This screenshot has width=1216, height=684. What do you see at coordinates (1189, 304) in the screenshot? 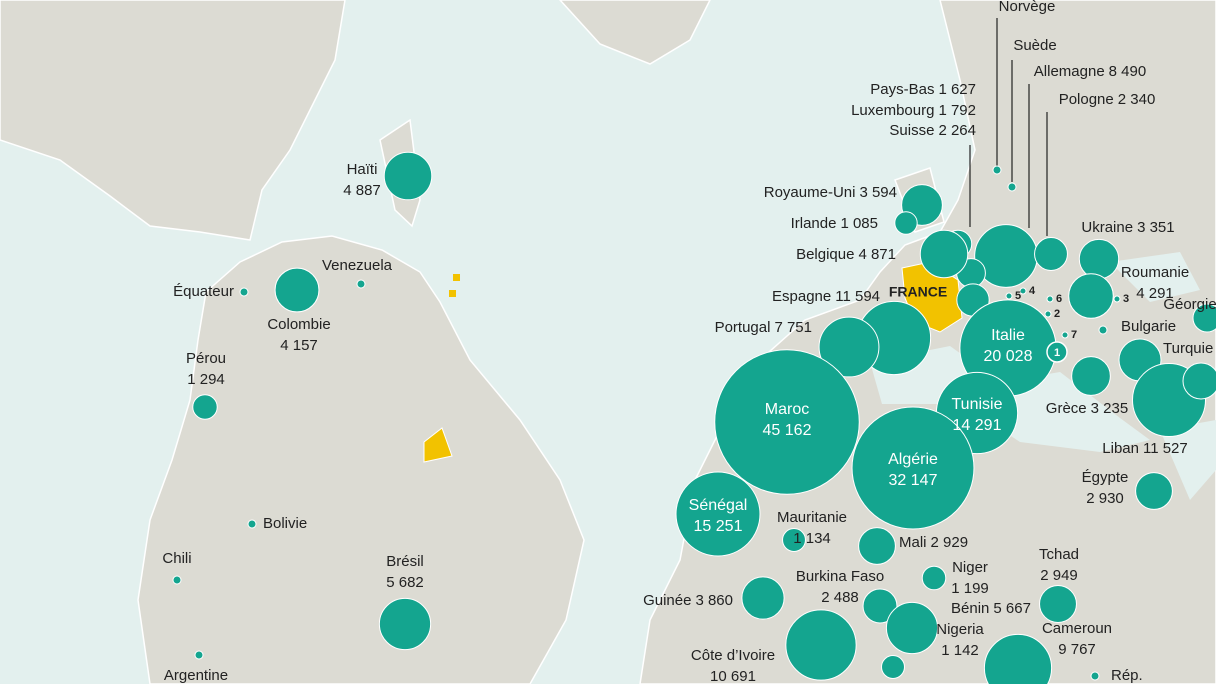
I see `country-name: Géorgie` at bounding box center [1189, 304].